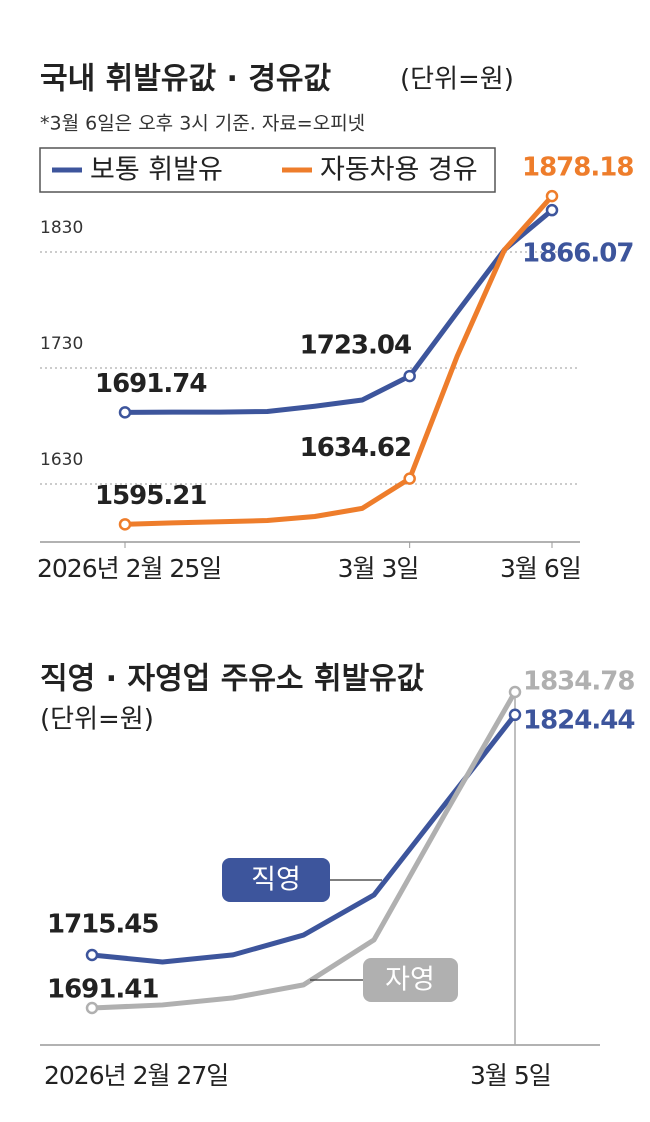 The width and height of the screenshot is (650, 1122). Describe the element at coordinates (399, 170) in the screenshot. I see `legend-label: 자동차용 경유` at that location.